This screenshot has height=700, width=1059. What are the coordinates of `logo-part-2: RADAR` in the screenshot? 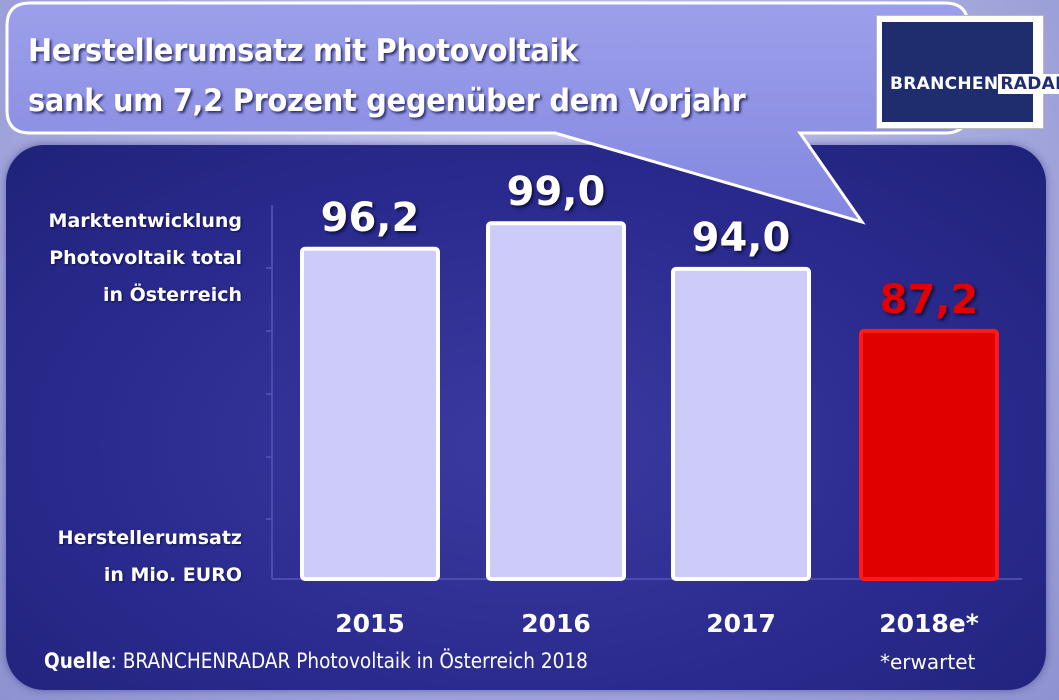 It's located at (1028, 84).